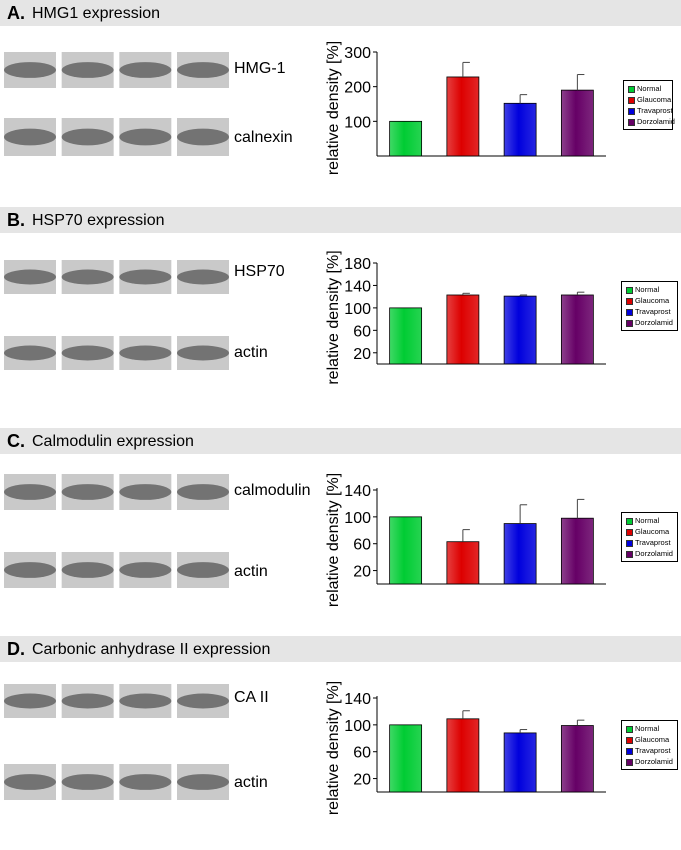 Image resolution: width=681 pixels, height=850 pixels. Describe the element at coordinates (16, 649) in the screenshot. I see `panel-letter: D.` at that location.